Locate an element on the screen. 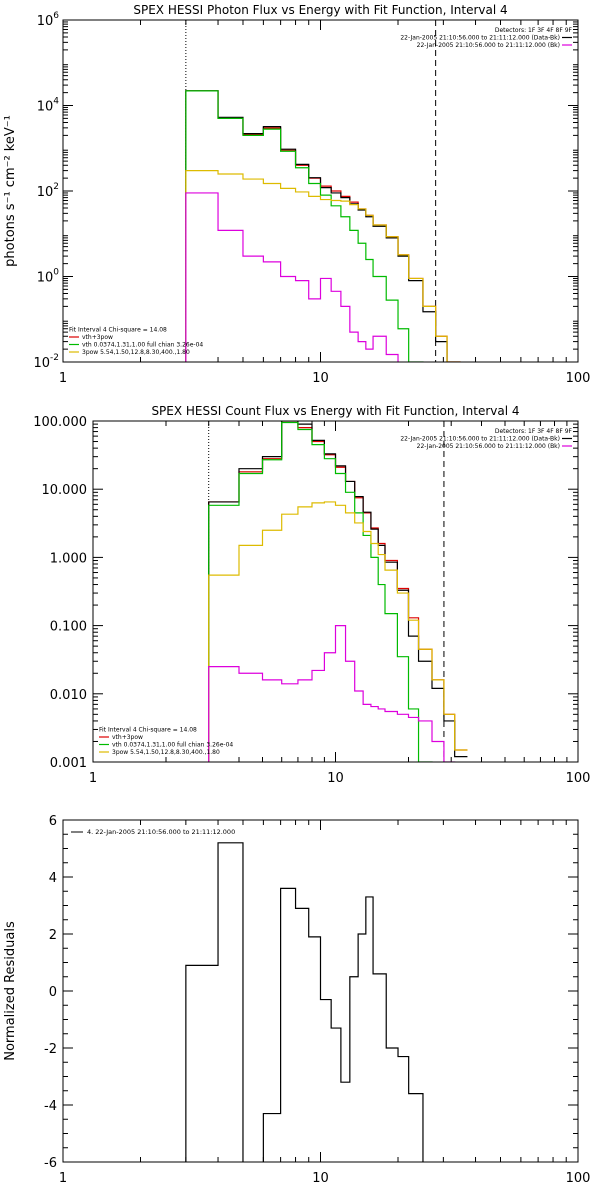  y-tick-label: 2 is located at coordinates (53, 935).